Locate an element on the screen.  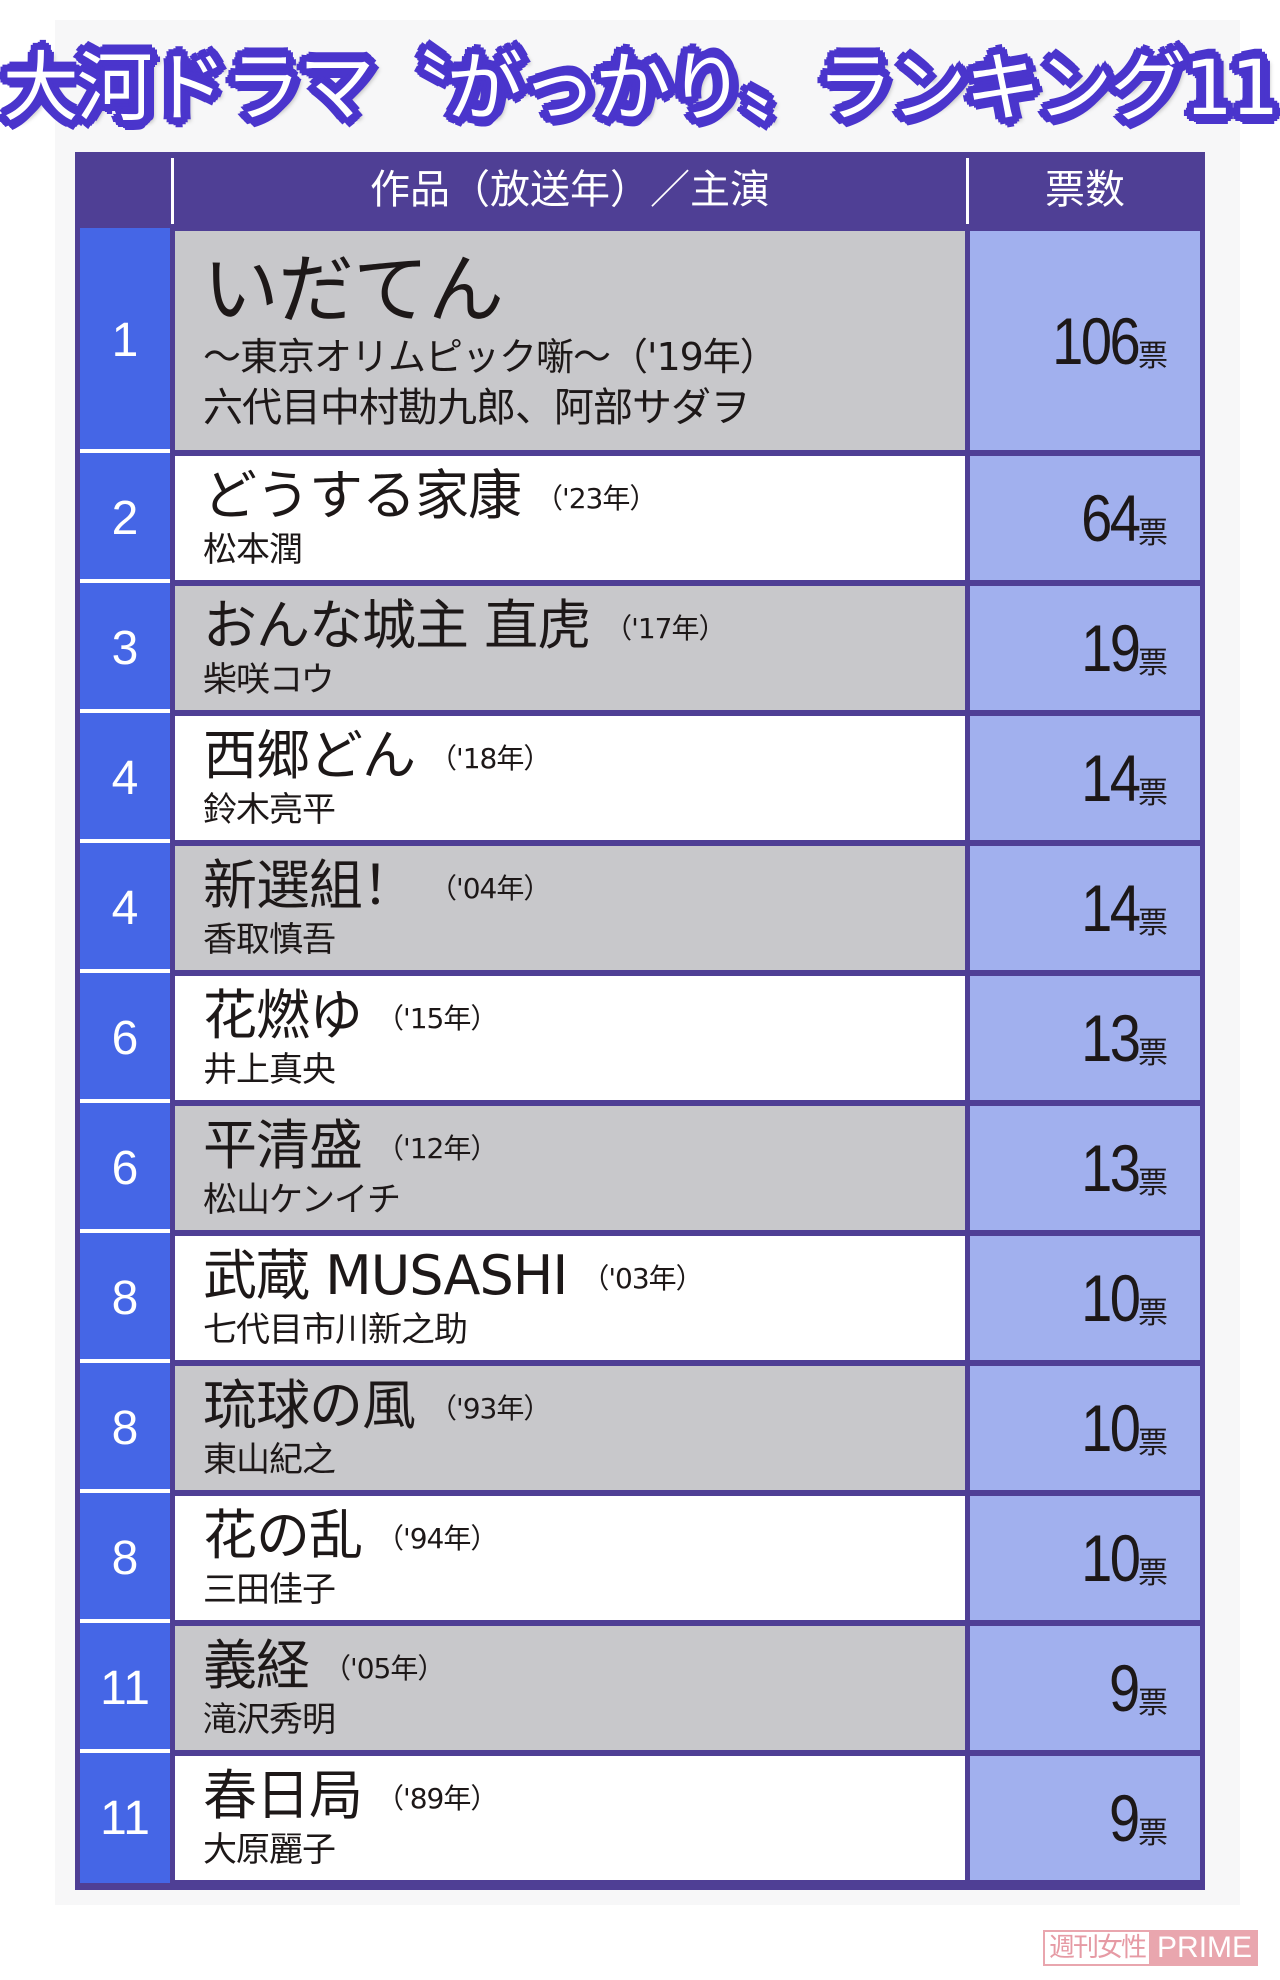
table-row: 4 新選組！ （'04年） 香取慎吾 14 票 is located at coordinates (640, 906).